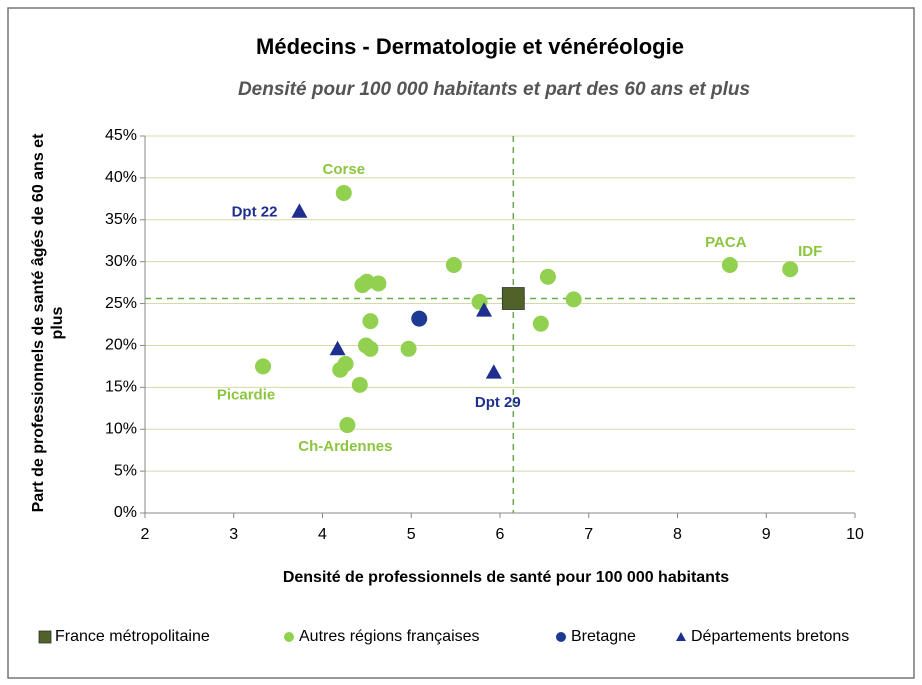 The width and height of the screenshot is (922, 685). Describe the element at coordinates (121, 387) in the screenshot. I see `y-tick-label: 15%` at that location.